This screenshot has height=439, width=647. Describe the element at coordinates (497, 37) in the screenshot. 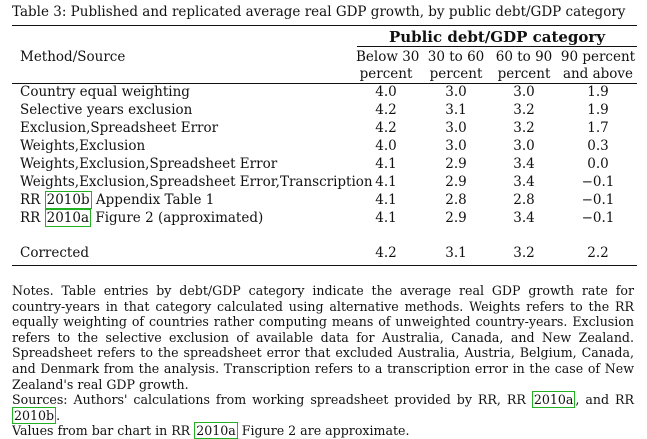

I see `group-header: Public debt/GDP category` at that location.